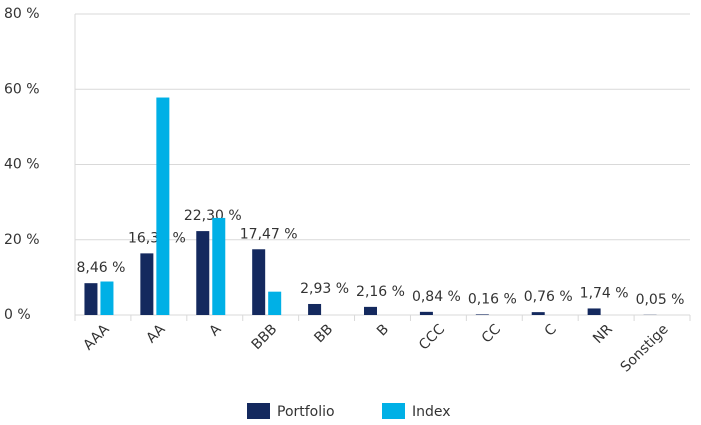 The height and width of the screenshot is (425, 701). I want to click on y-tick-label: 40 %, so click(22, 165).